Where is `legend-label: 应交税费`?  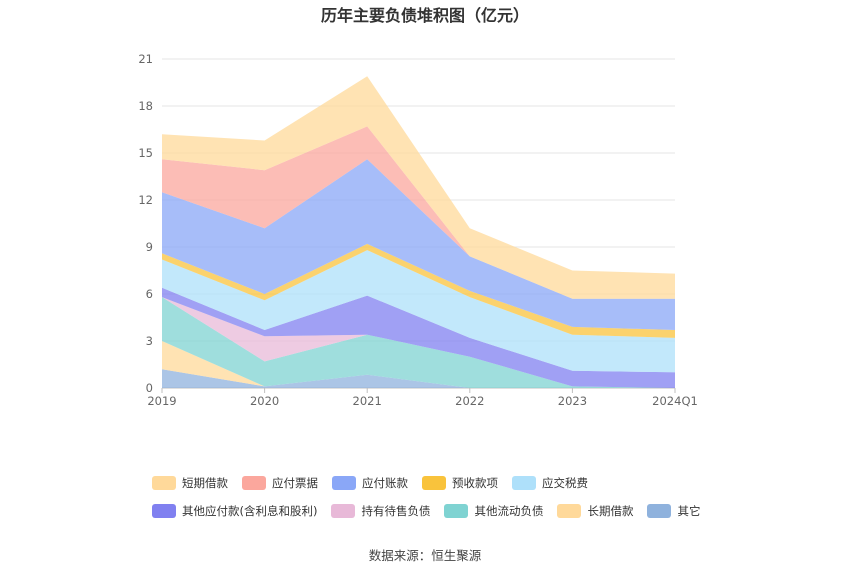 legend-label: 应交税费 is located at coordinates (565, 483).